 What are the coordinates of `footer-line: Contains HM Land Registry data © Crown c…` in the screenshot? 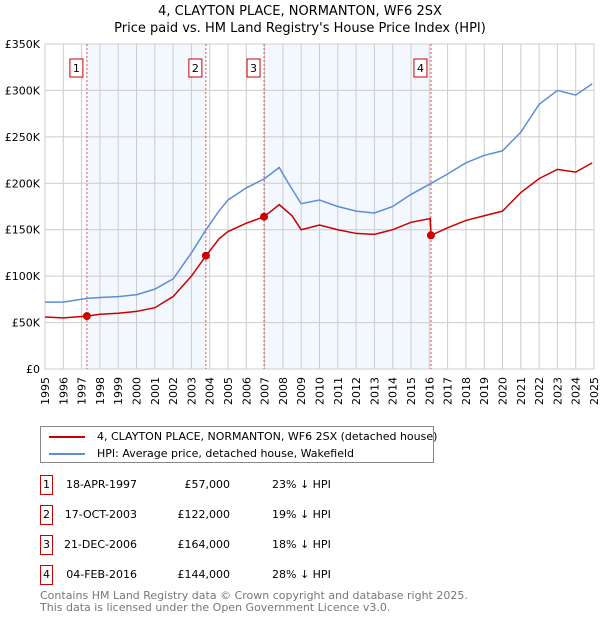 It's located at (254, 595).